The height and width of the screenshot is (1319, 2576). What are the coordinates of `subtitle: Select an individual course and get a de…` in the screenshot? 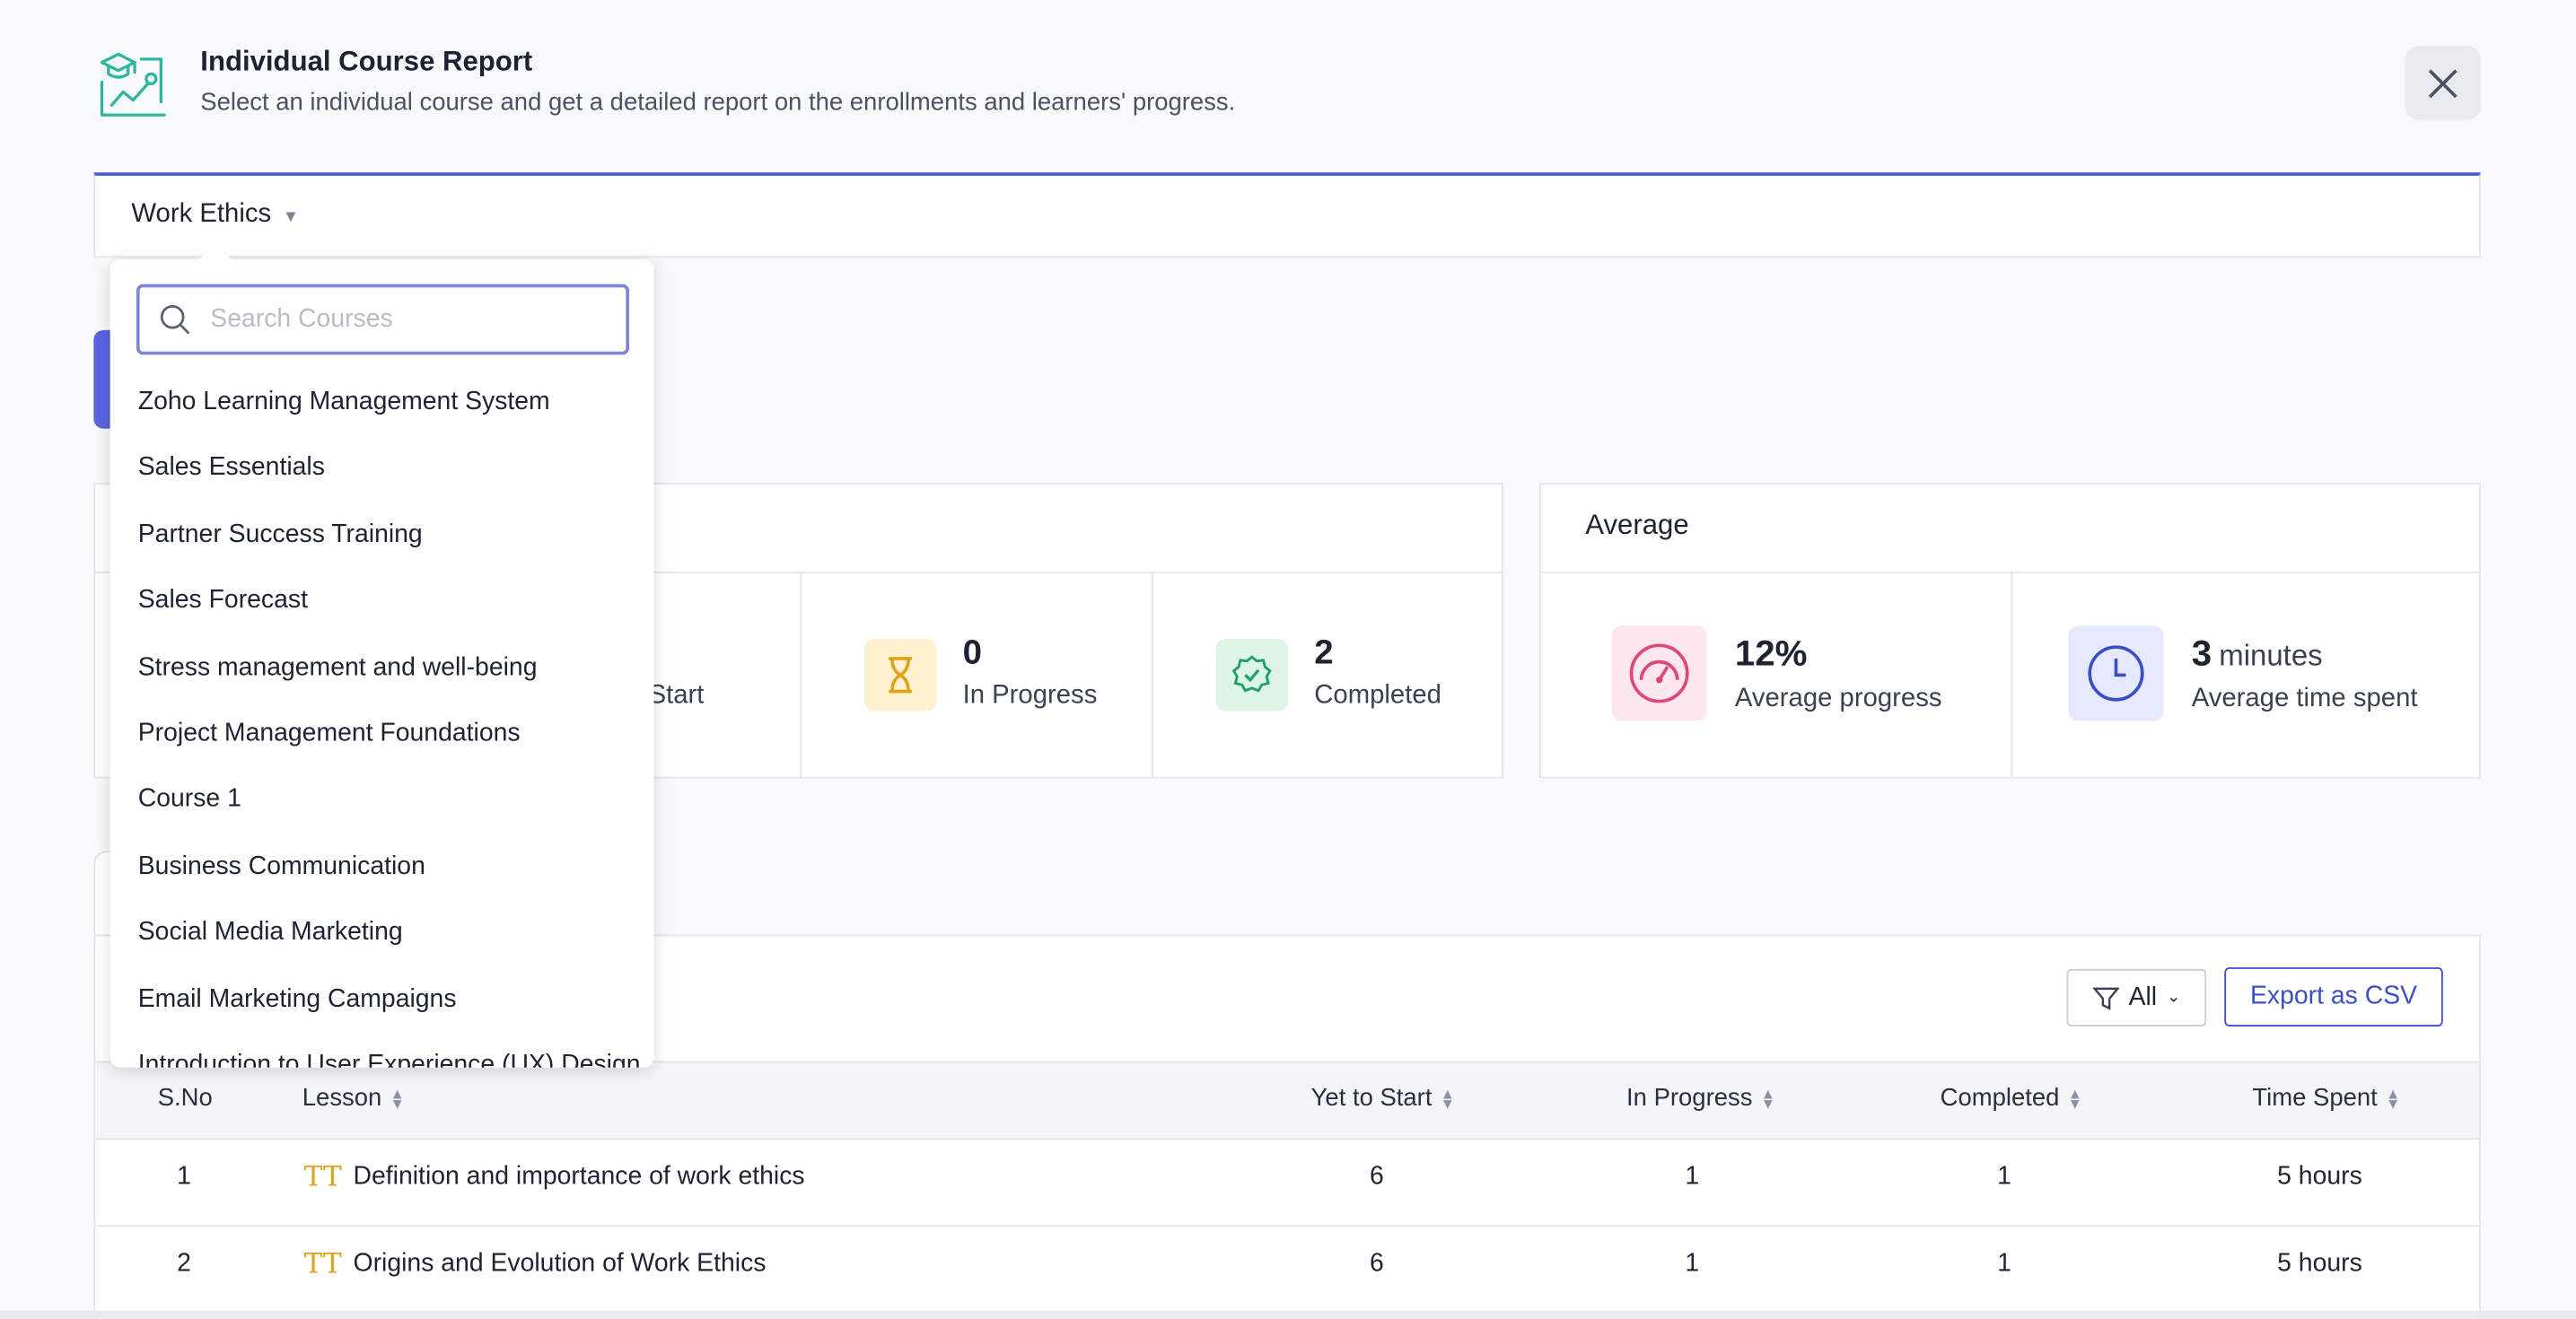 It's located at (718, 102).